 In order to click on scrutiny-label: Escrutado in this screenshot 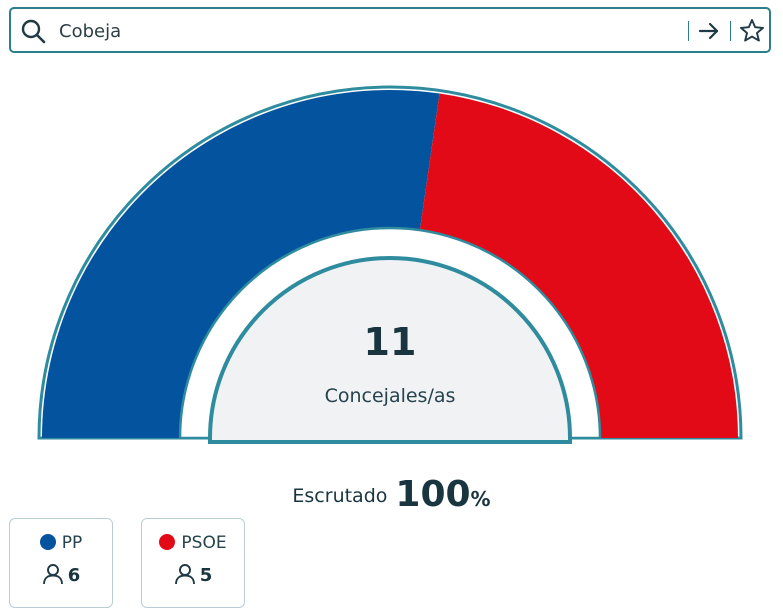, I will do `click(340, 496)`.